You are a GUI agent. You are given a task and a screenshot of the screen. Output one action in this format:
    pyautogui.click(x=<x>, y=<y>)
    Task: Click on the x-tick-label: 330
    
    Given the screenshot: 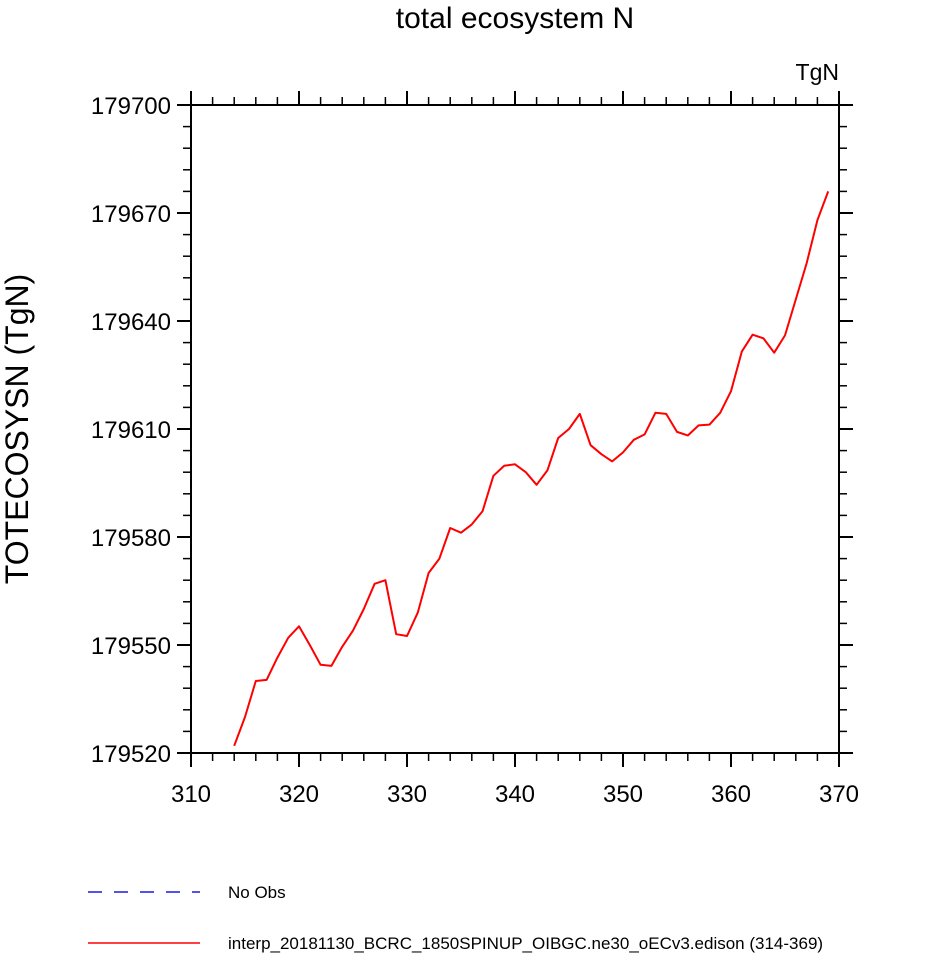 What is the action you would take?
    pyautogui.click(x=407, y=794)
    